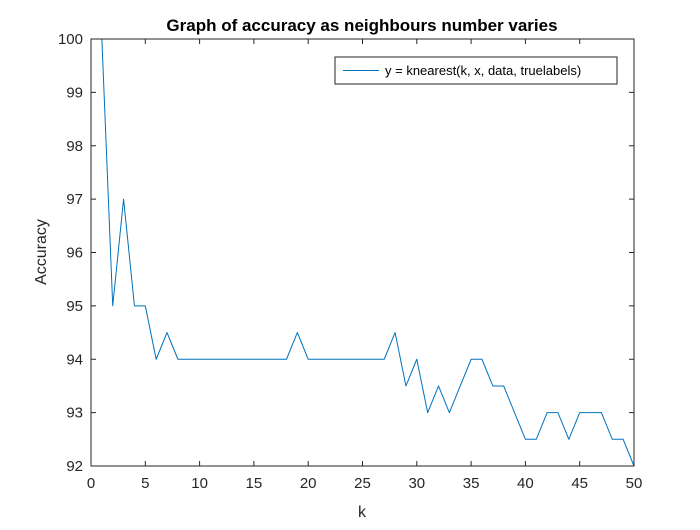 This screenshot has width=700, height=530. I want to click on y-tick-label: 99, so click(74, 92).